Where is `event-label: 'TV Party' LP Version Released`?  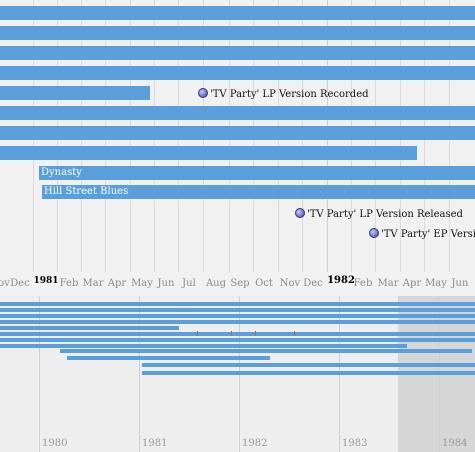
event-label: 'TV Party' LP Version Released is located at coordinates (385, 214).